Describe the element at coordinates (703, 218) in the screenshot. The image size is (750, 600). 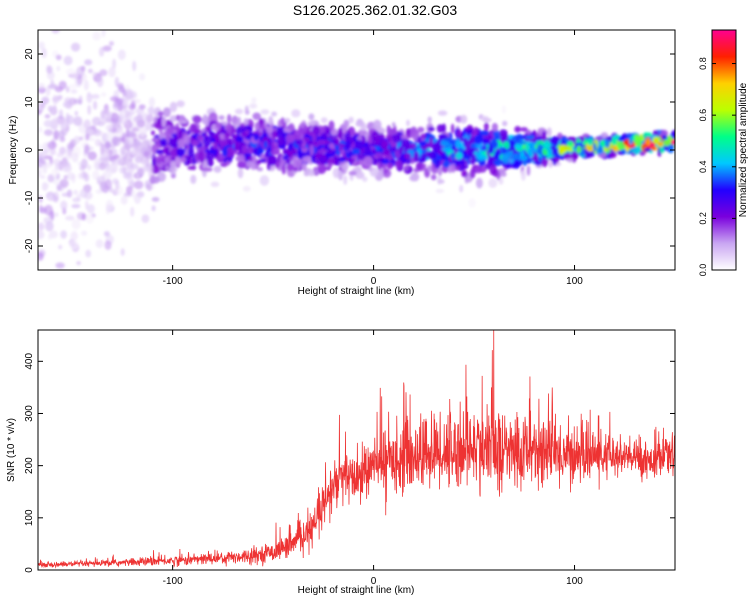
I see `colorbar-tick-label: 0.2` at that location.